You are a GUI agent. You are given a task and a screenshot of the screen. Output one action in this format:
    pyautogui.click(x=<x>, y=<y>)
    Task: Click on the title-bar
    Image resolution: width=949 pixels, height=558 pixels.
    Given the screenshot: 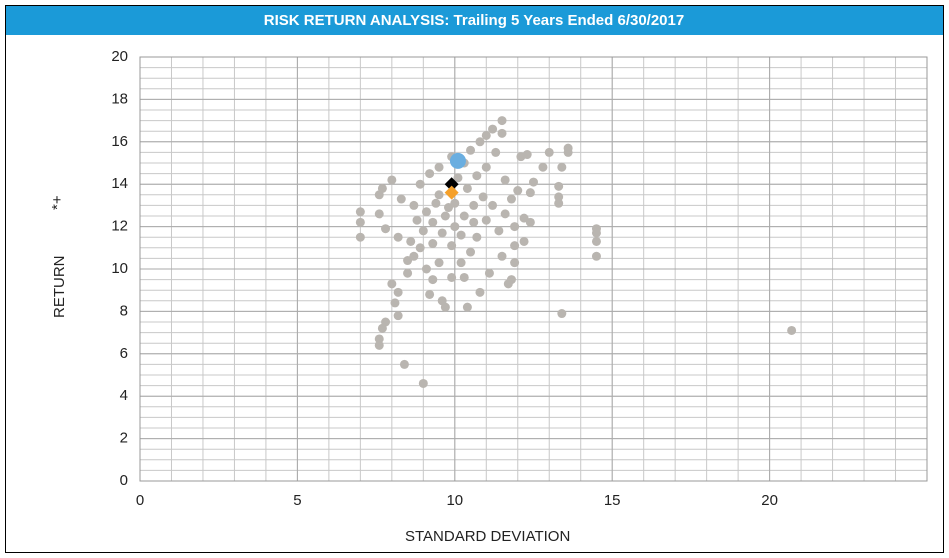 What is the action you would take?
    pyautogui.click(x=474, y=20)
    